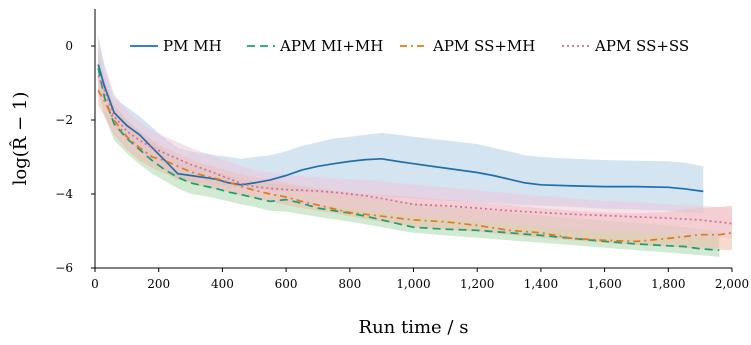 Image resolution: width=751 pixels, height=345 pixels. Describe the element at coordinates (95, 284) in the screenshot. I see `x-tick-label: 0` at that location.